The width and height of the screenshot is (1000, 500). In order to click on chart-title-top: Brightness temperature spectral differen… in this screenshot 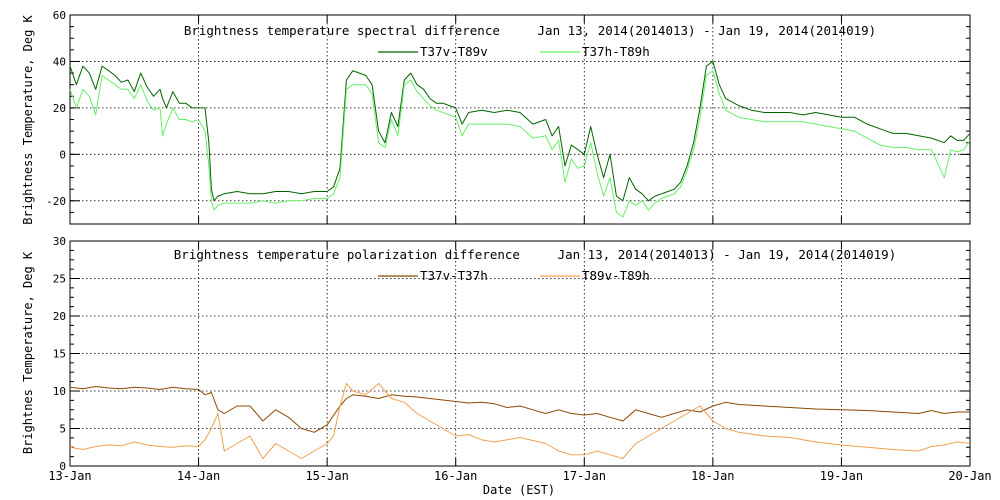, I will do `click(530, 30)`.